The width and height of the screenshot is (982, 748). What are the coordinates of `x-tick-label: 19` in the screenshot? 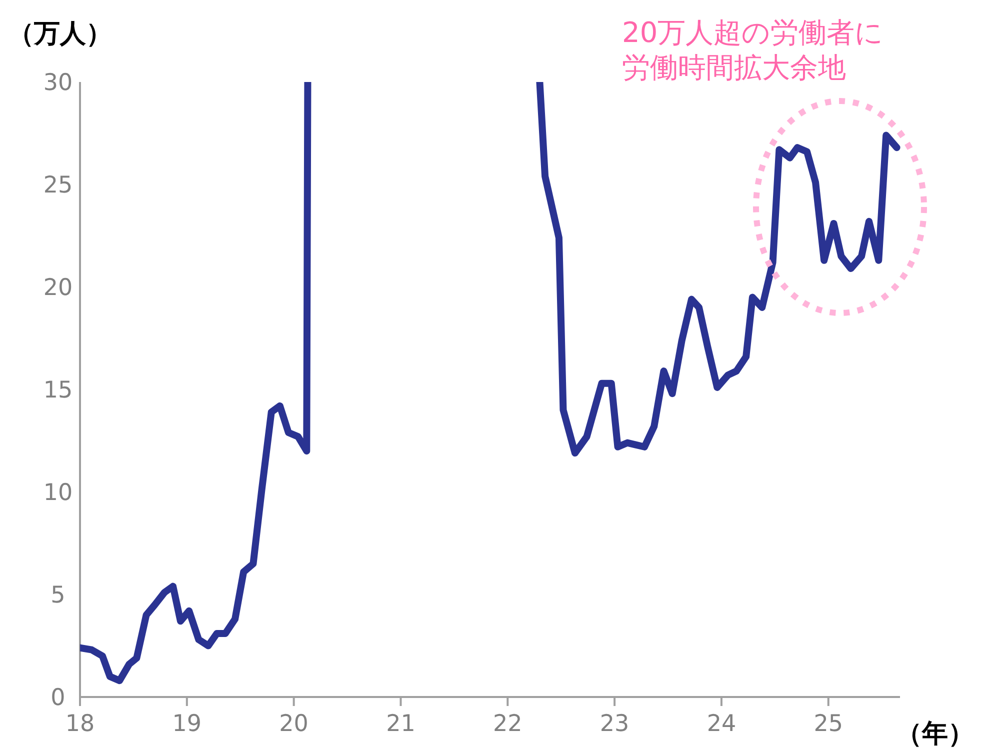 It's located at (187, 724).